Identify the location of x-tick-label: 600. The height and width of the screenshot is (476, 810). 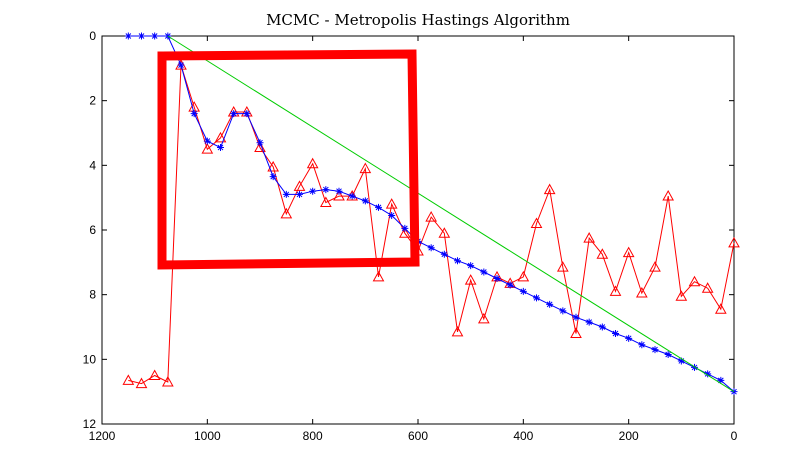
(418, 436).